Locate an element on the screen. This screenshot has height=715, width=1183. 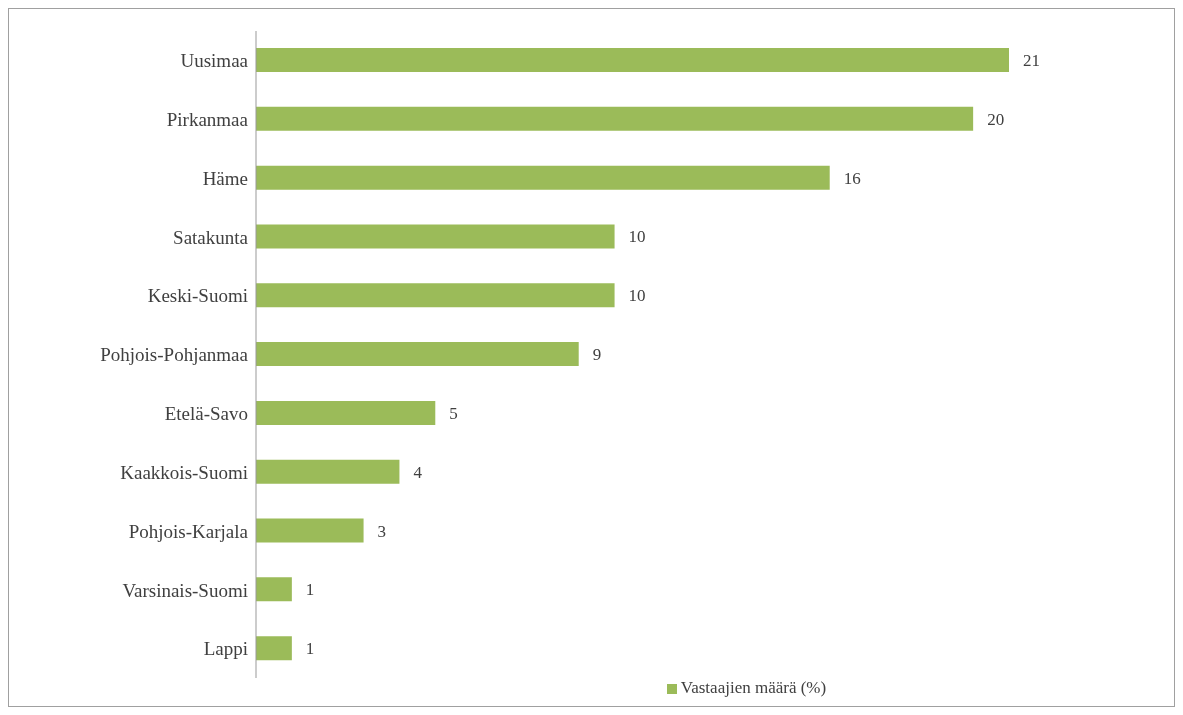
data-label: 20 is located at coordinates (996, 119).